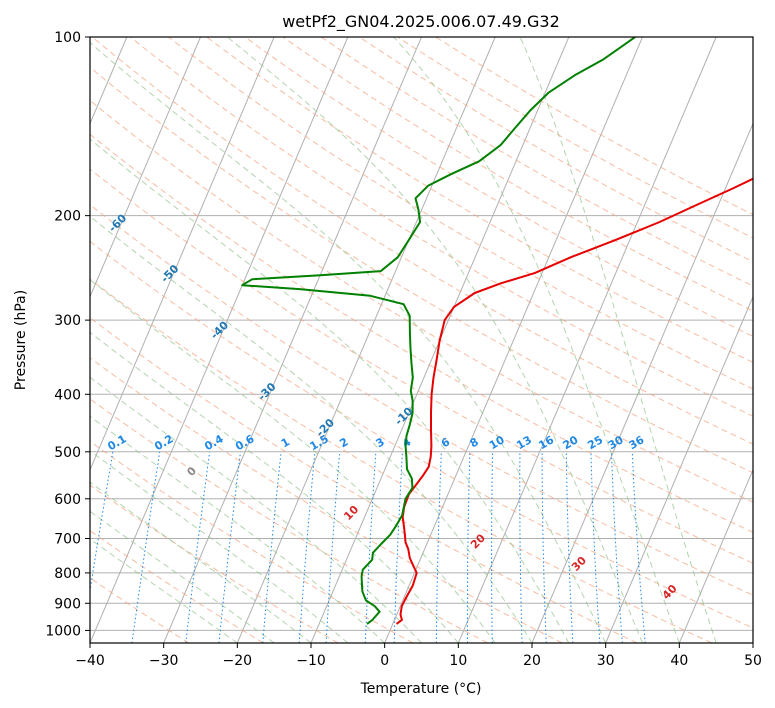 This screenshot has width=775, height=708. Describe the element at coordinates (478, 541) in the screenshot. I see `moist-adiabat-label: 20` at that location.